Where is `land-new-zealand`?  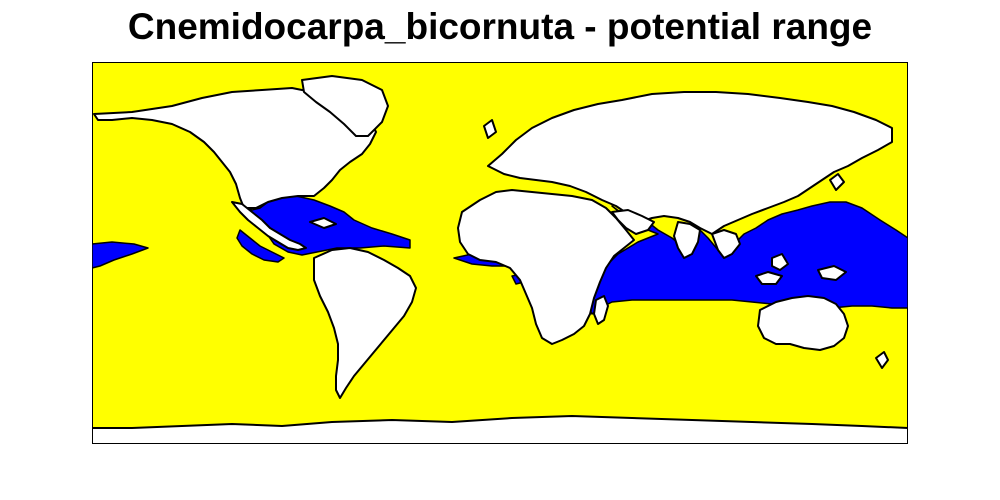
land-new-zealand is located at coordinates (882, 360).